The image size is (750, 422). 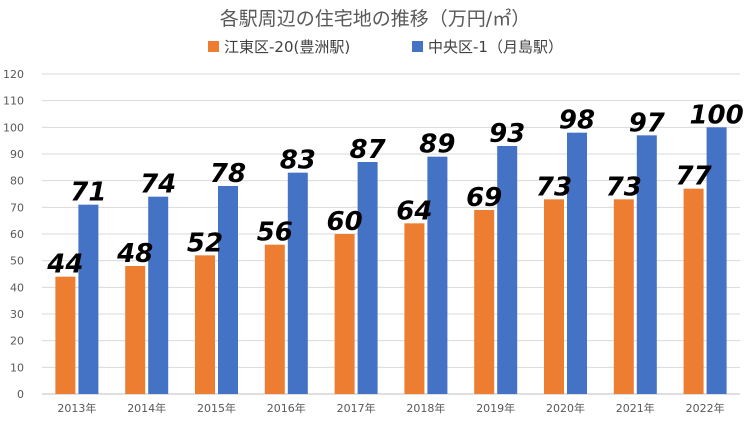 I want to click on legend: 江東区-20(豊洲駅) 中央区-1（月島駅）, so click(x=385, y=47).